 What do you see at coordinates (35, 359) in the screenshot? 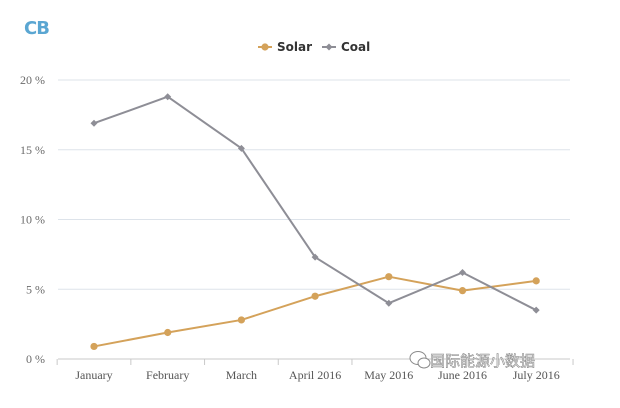
I see `y-tick-label: 0 %` at bounding box center [35, 359].